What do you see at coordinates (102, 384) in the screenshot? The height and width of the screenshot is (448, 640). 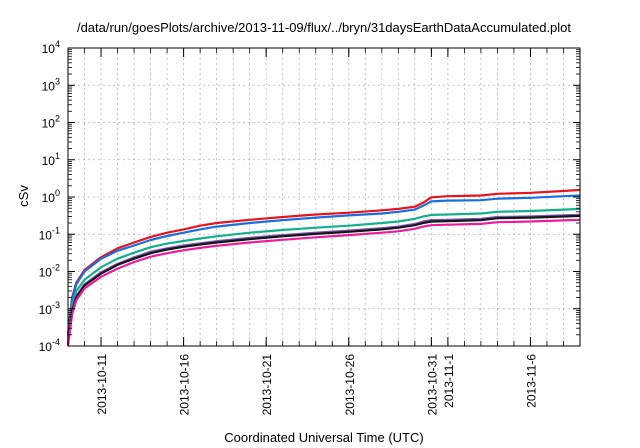 I see `x-tick-label: 2013-10-11` at bounding box center [102, 384].